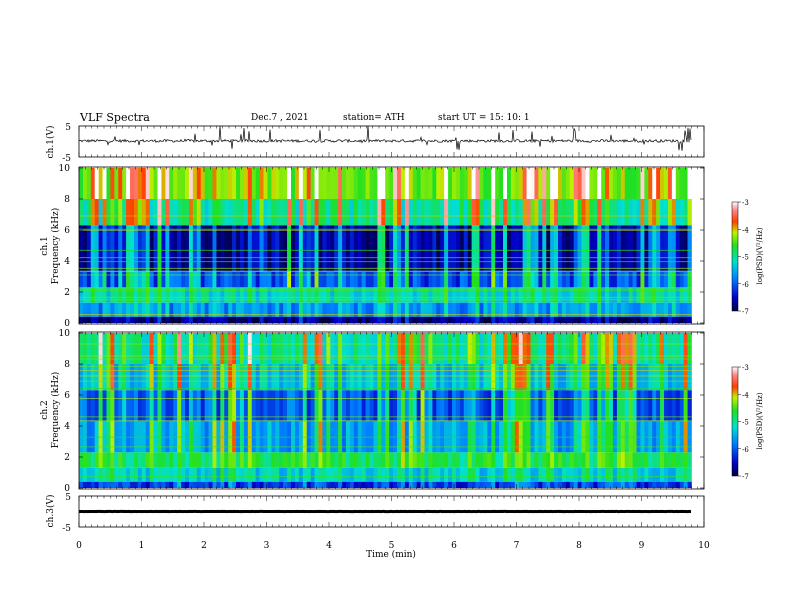 Image resolution: width=792 pixels, height=612 pixels. Describe the element at coordinates (67, 262) in the screenshot. I see `frequency-tick-label: 4` at that location.